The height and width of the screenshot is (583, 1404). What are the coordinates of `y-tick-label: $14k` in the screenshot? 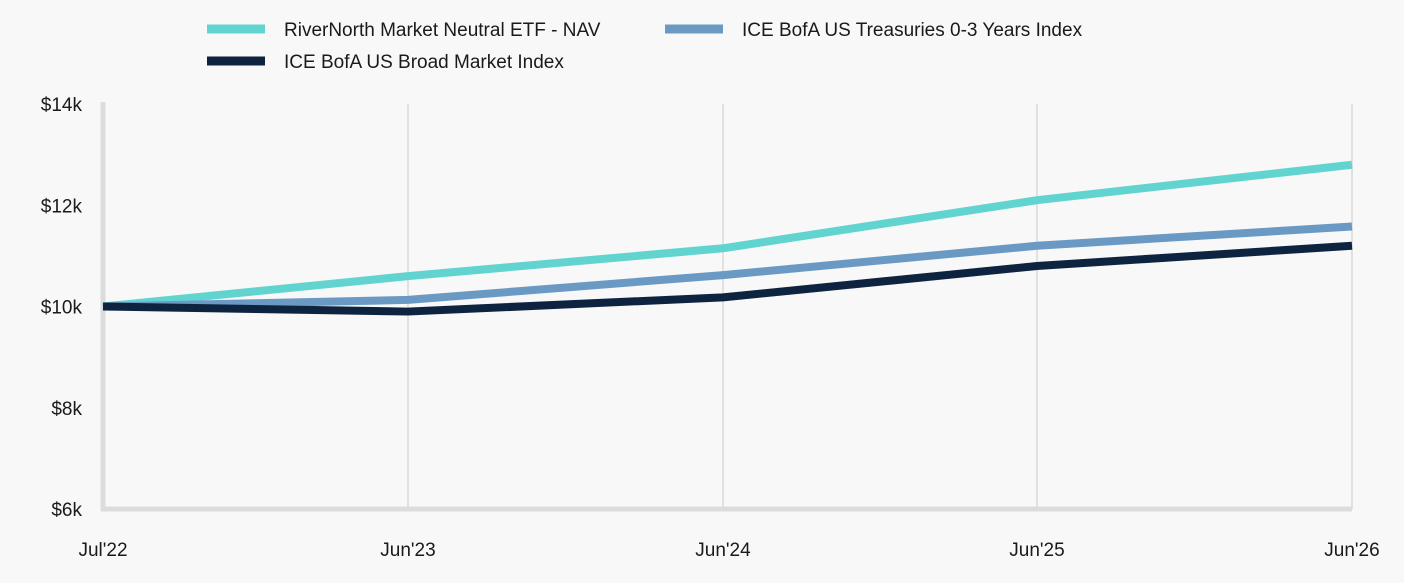 It's located at (62, 105).